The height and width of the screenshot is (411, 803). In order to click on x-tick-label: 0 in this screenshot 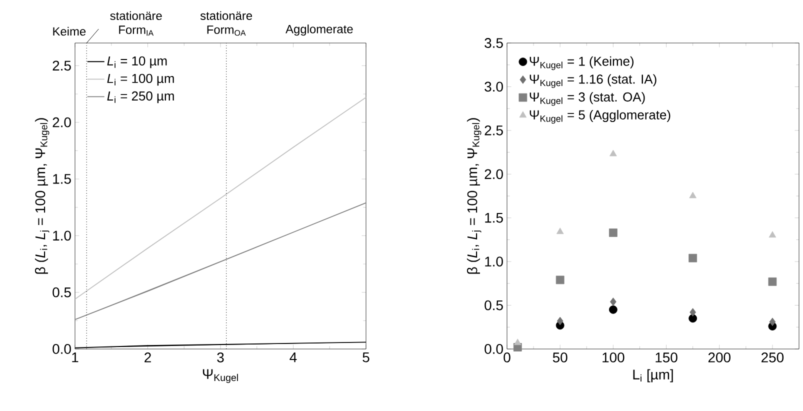, I will do `click(507, 357)`.